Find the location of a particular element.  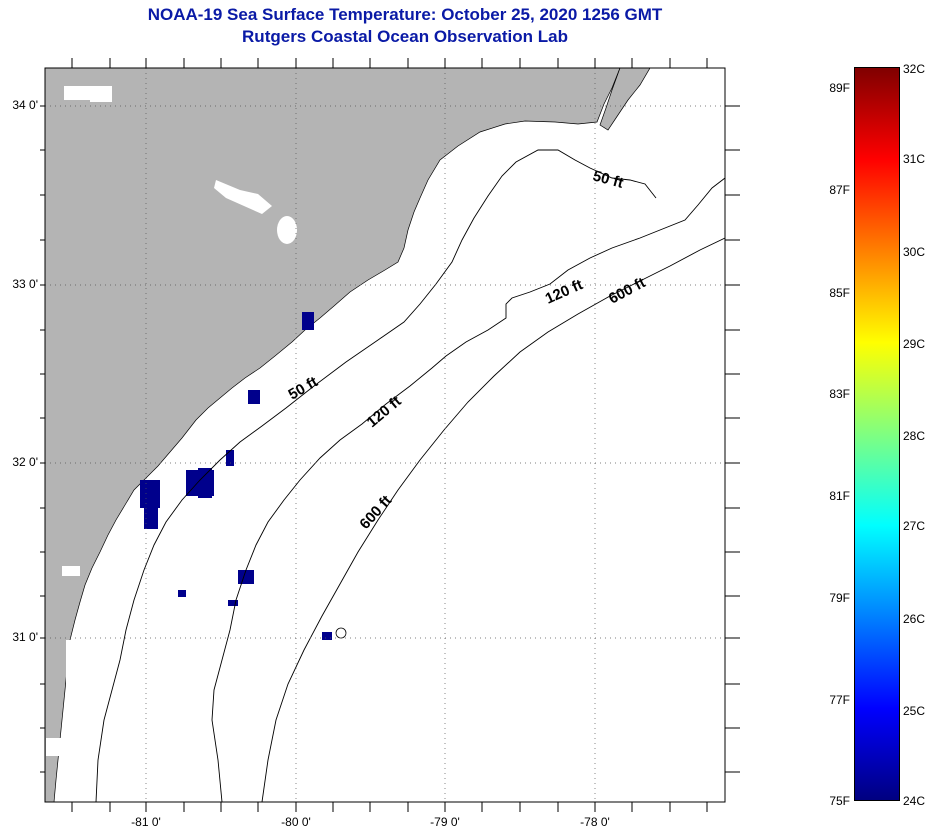

lon-label: -80 0' is located at coordinates (296, 822).